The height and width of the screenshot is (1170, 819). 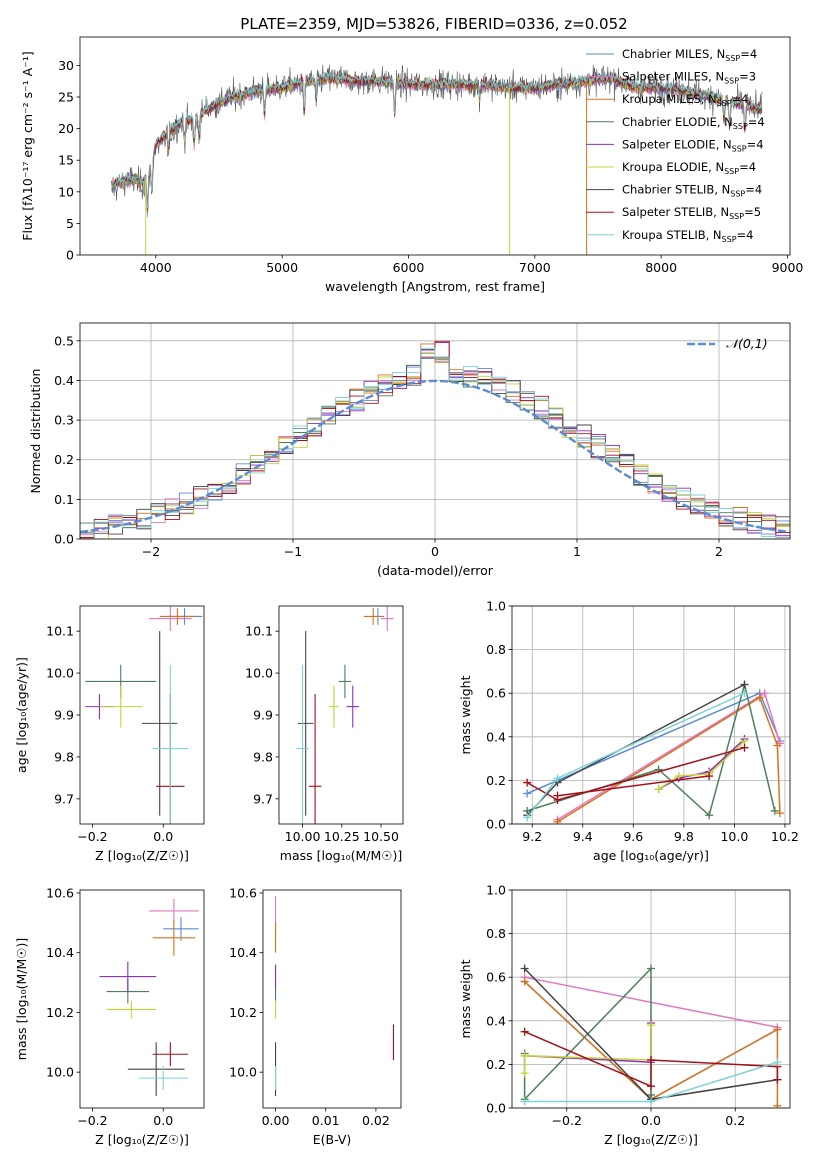 I want to click on legend-entry: Kroupa ELODIE, NSSP=4, so click(x=689, y=168).